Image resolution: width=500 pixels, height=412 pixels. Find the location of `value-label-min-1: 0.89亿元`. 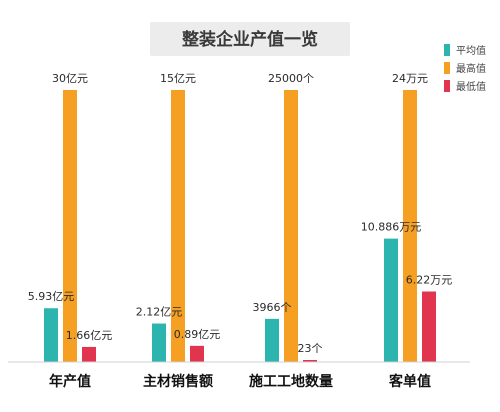

value-label-min-1: 0.89亿元 is located at coordinates (197, 334).